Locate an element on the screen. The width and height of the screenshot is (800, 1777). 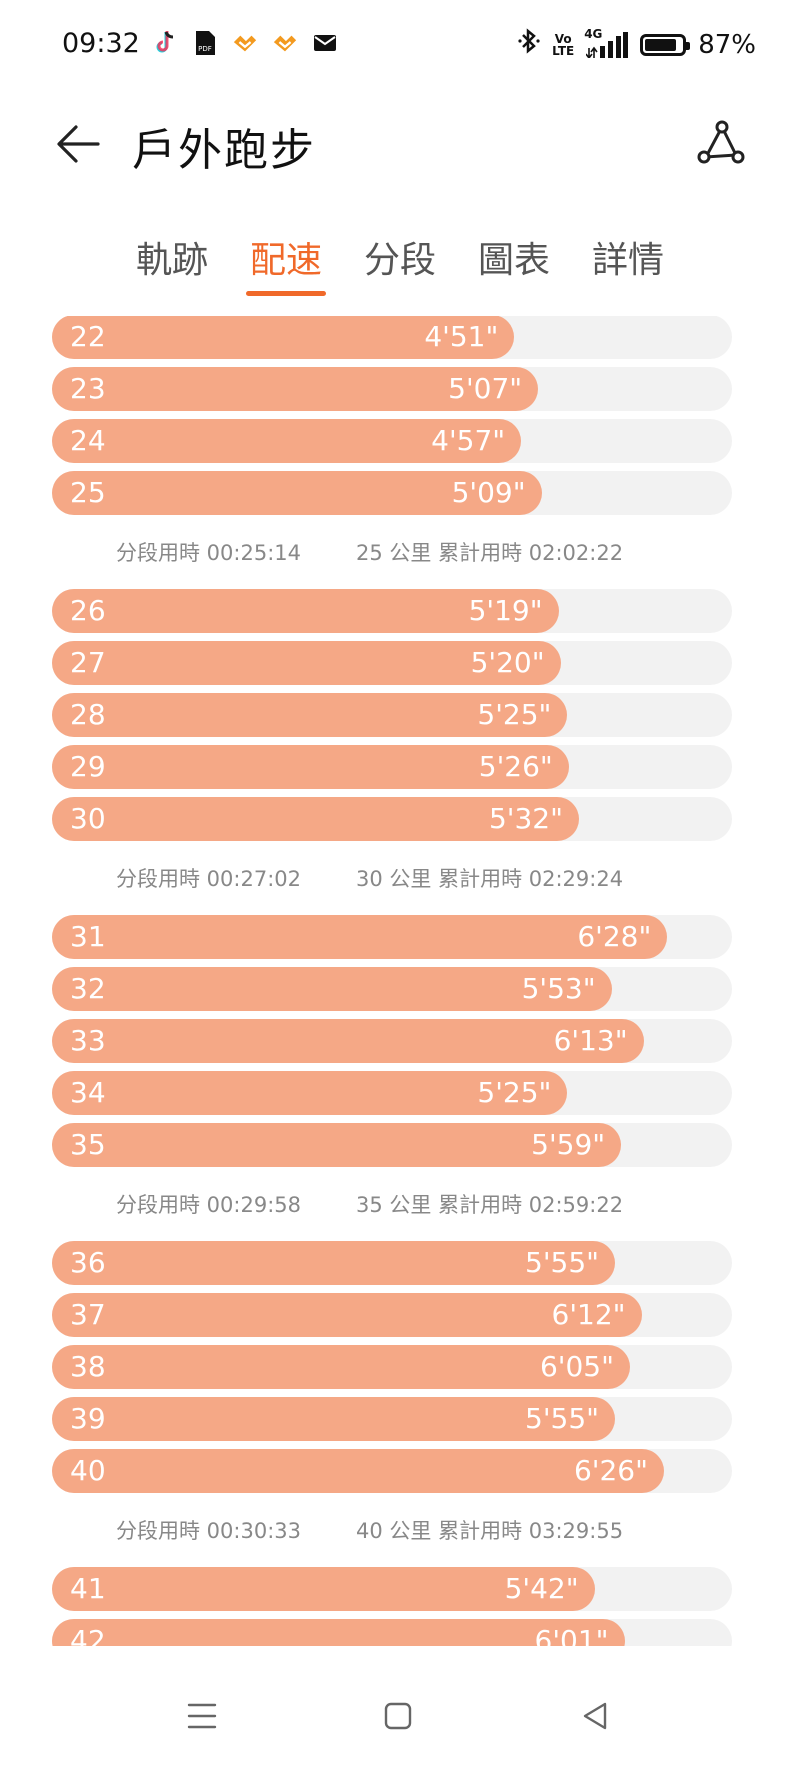
pace-value: 5'09" is located at coordinates (488, 492).